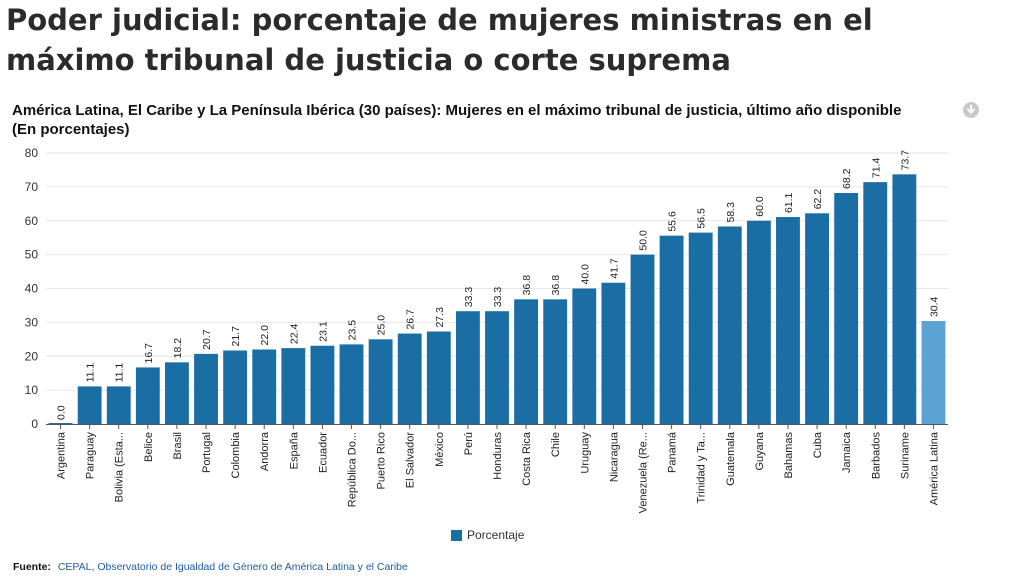 The height and width of the screenshot is (586, 1024). Describe the element at coordinates (149, 353) in the screenshot. I see `data-label: 16.7` at that location.